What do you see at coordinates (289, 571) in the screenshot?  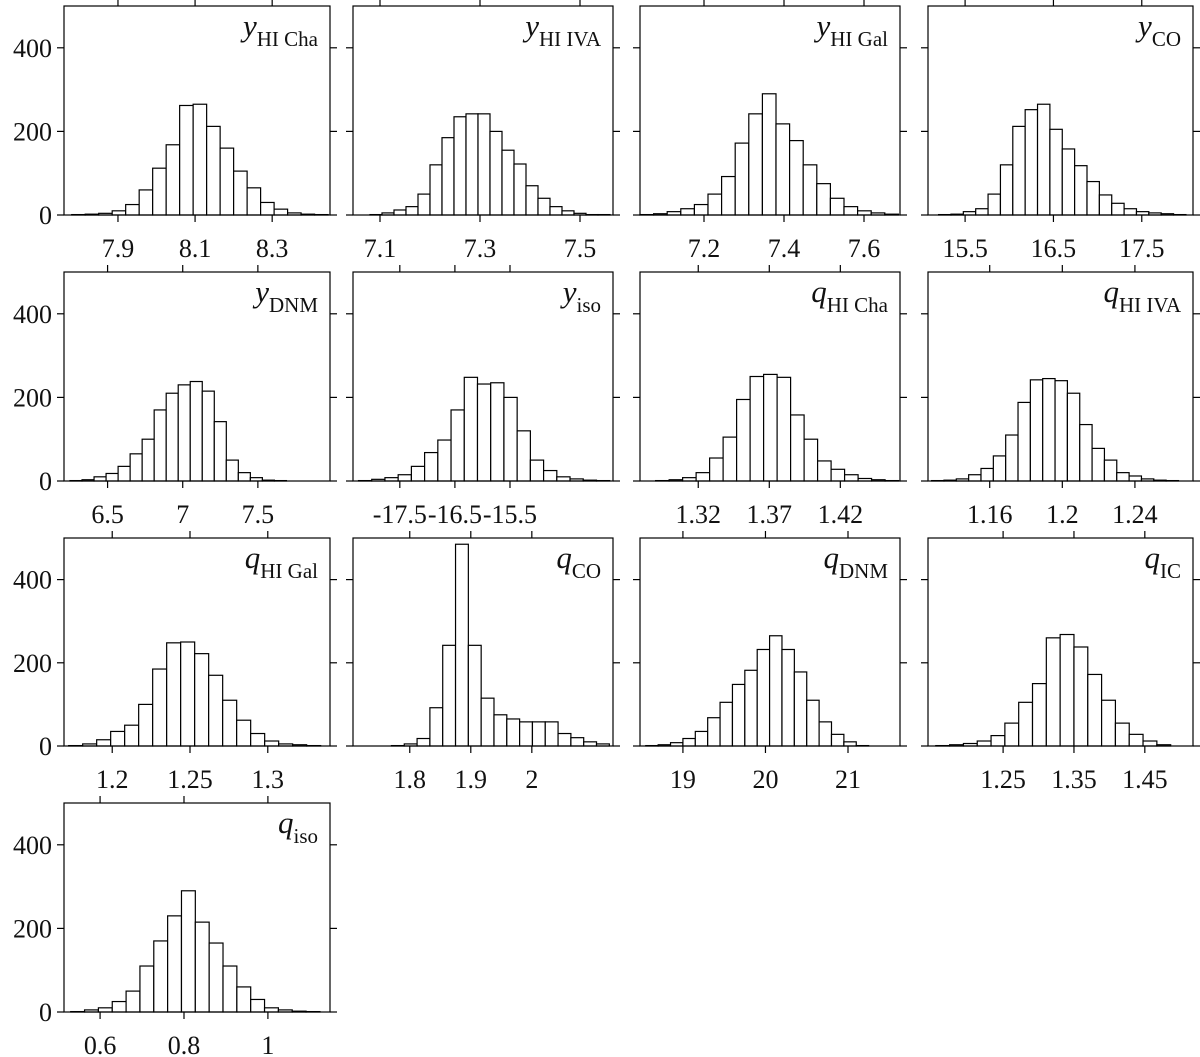 I see `label-subscript: HI Gal` at bounding box center [289, 571].